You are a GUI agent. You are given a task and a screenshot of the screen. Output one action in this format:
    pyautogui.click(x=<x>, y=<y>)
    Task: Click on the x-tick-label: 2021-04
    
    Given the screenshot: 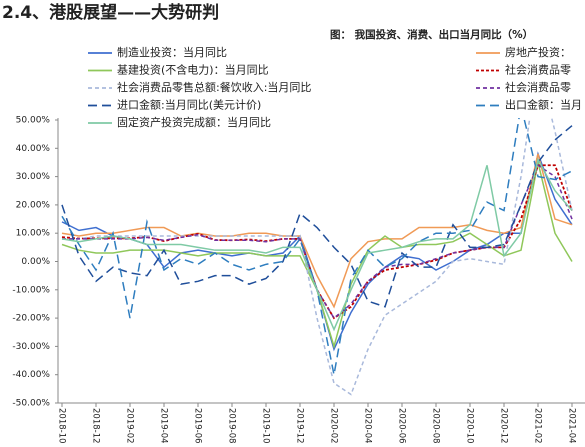 What is the action you would take?
    pyautogui.click(x=572, y=425)
    